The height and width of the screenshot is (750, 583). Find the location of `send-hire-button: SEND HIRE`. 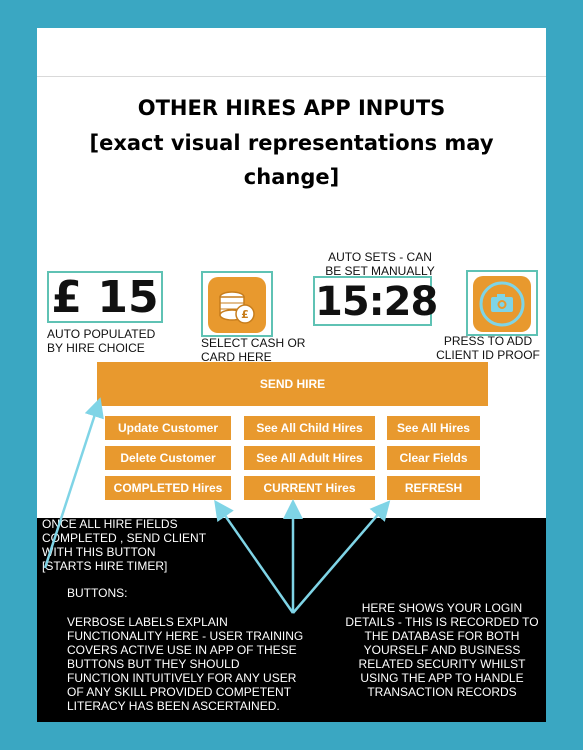

send-hire-button: SEND HIRE is located at coordinates (292, 384).